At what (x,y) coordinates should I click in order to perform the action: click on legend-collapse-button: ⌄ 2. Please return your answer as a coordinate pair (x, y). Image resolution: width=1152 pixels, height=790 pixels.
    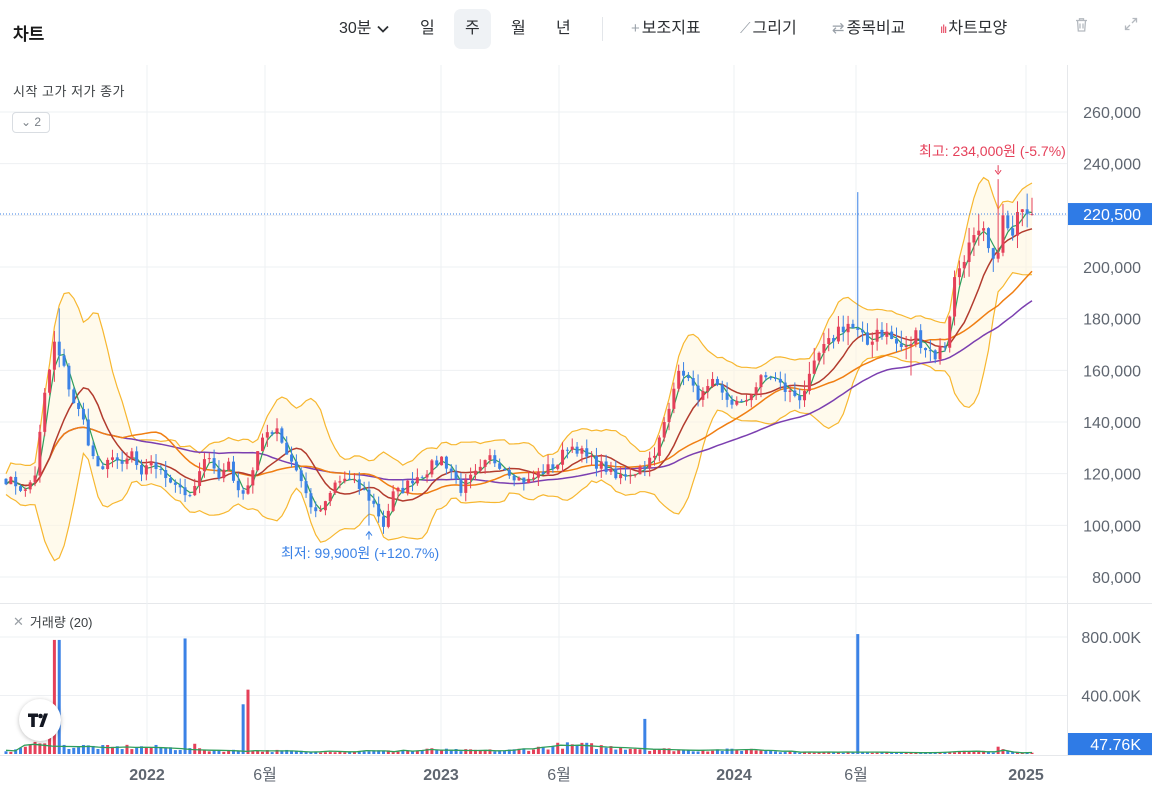
    Looking at the image, I should click on (31, 122).